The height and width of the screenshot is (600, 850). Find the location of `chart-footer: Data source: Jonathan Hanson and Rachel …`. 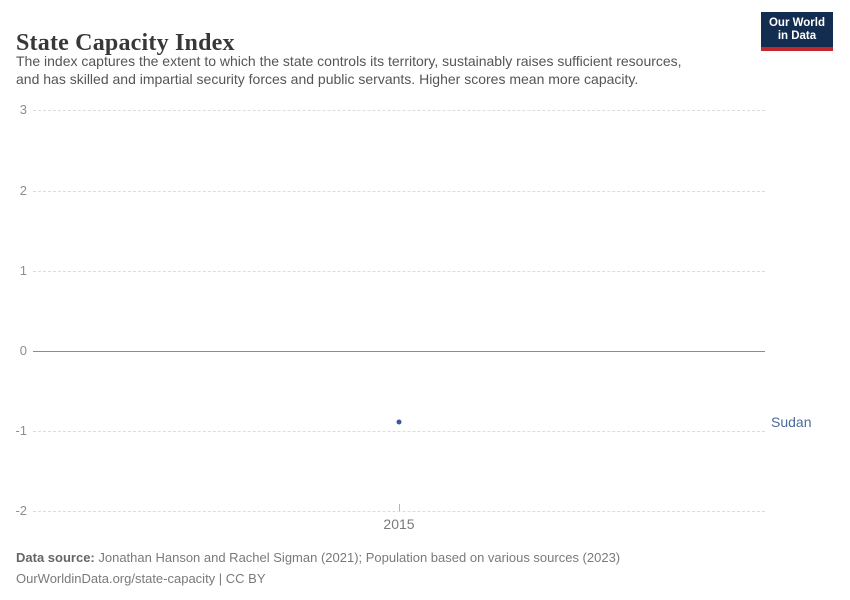

chart-footer: Data source: Jonathan Hanson and Rachel … is located at coordinates (318, 568).